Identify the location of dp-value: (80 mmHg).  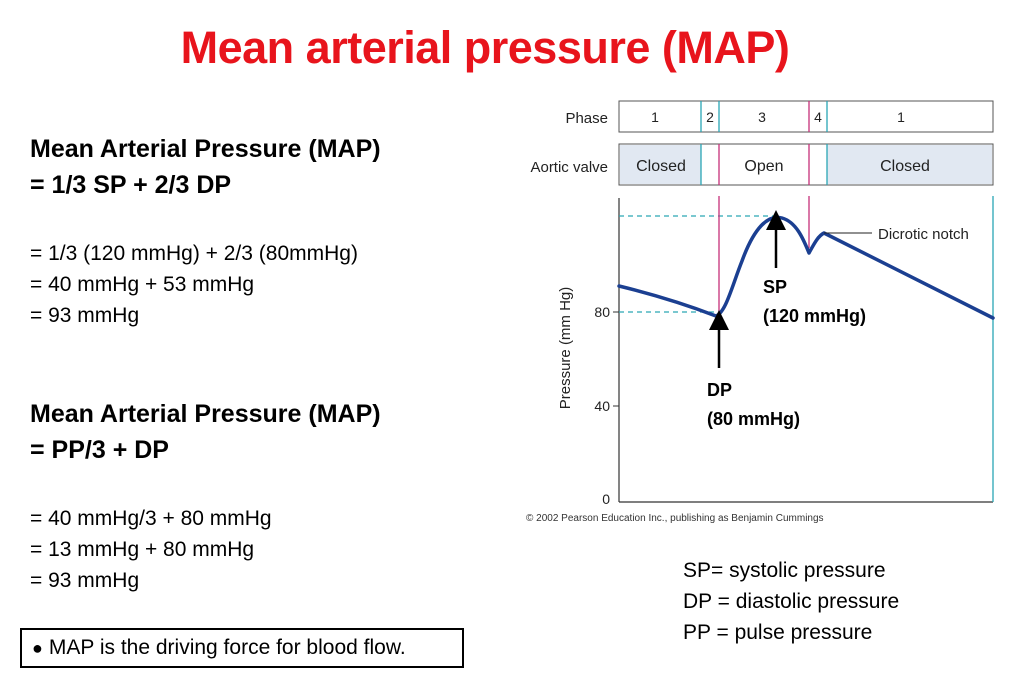
(753, 419).